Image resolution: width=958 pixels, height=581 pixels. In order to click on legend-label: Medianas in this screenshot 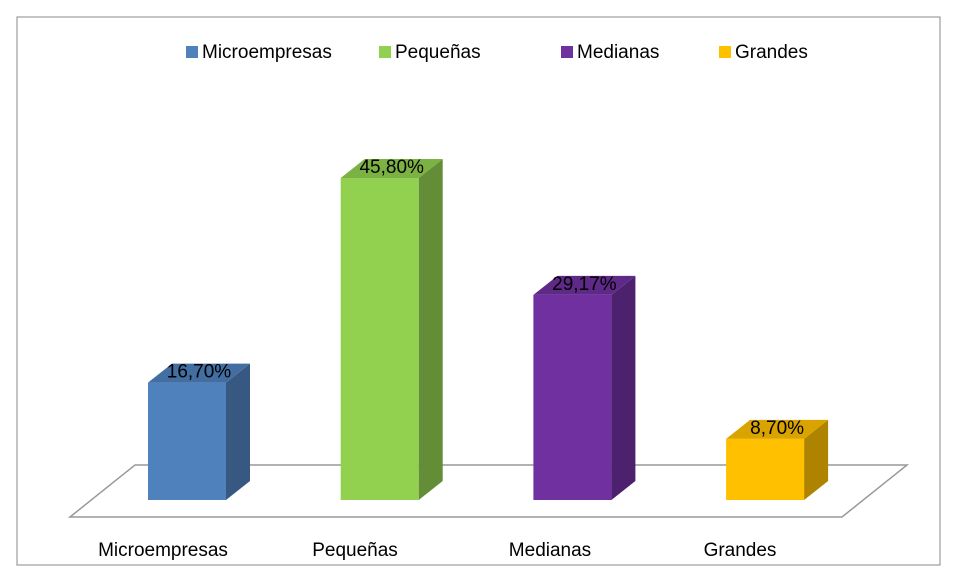, I will do `click(618, 52)`.